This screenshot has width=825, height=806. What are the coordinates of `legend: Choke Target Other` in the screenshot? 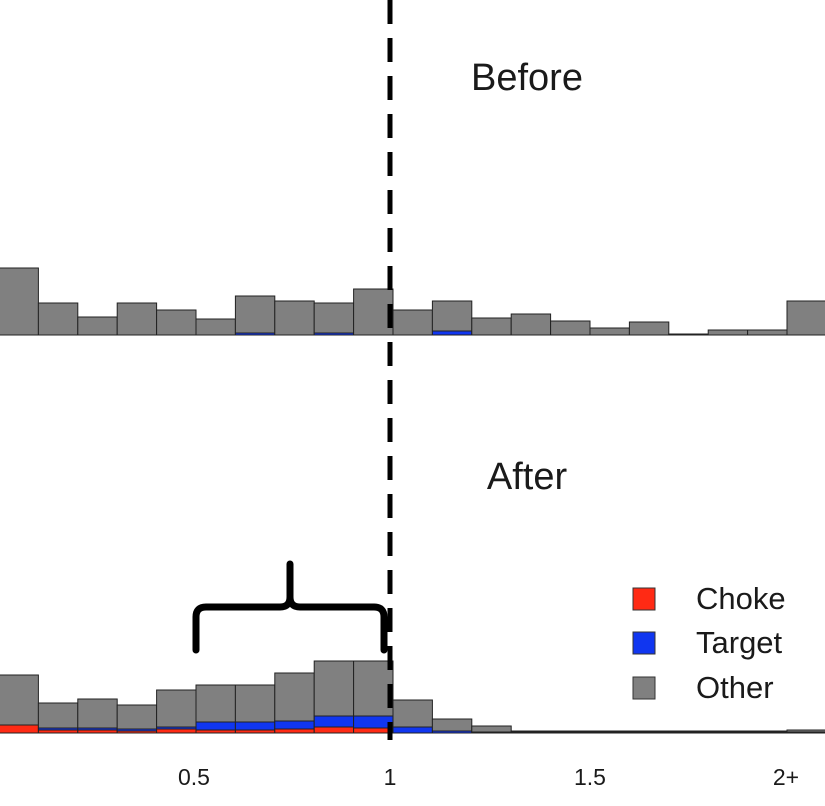 It's located at (709, 643).